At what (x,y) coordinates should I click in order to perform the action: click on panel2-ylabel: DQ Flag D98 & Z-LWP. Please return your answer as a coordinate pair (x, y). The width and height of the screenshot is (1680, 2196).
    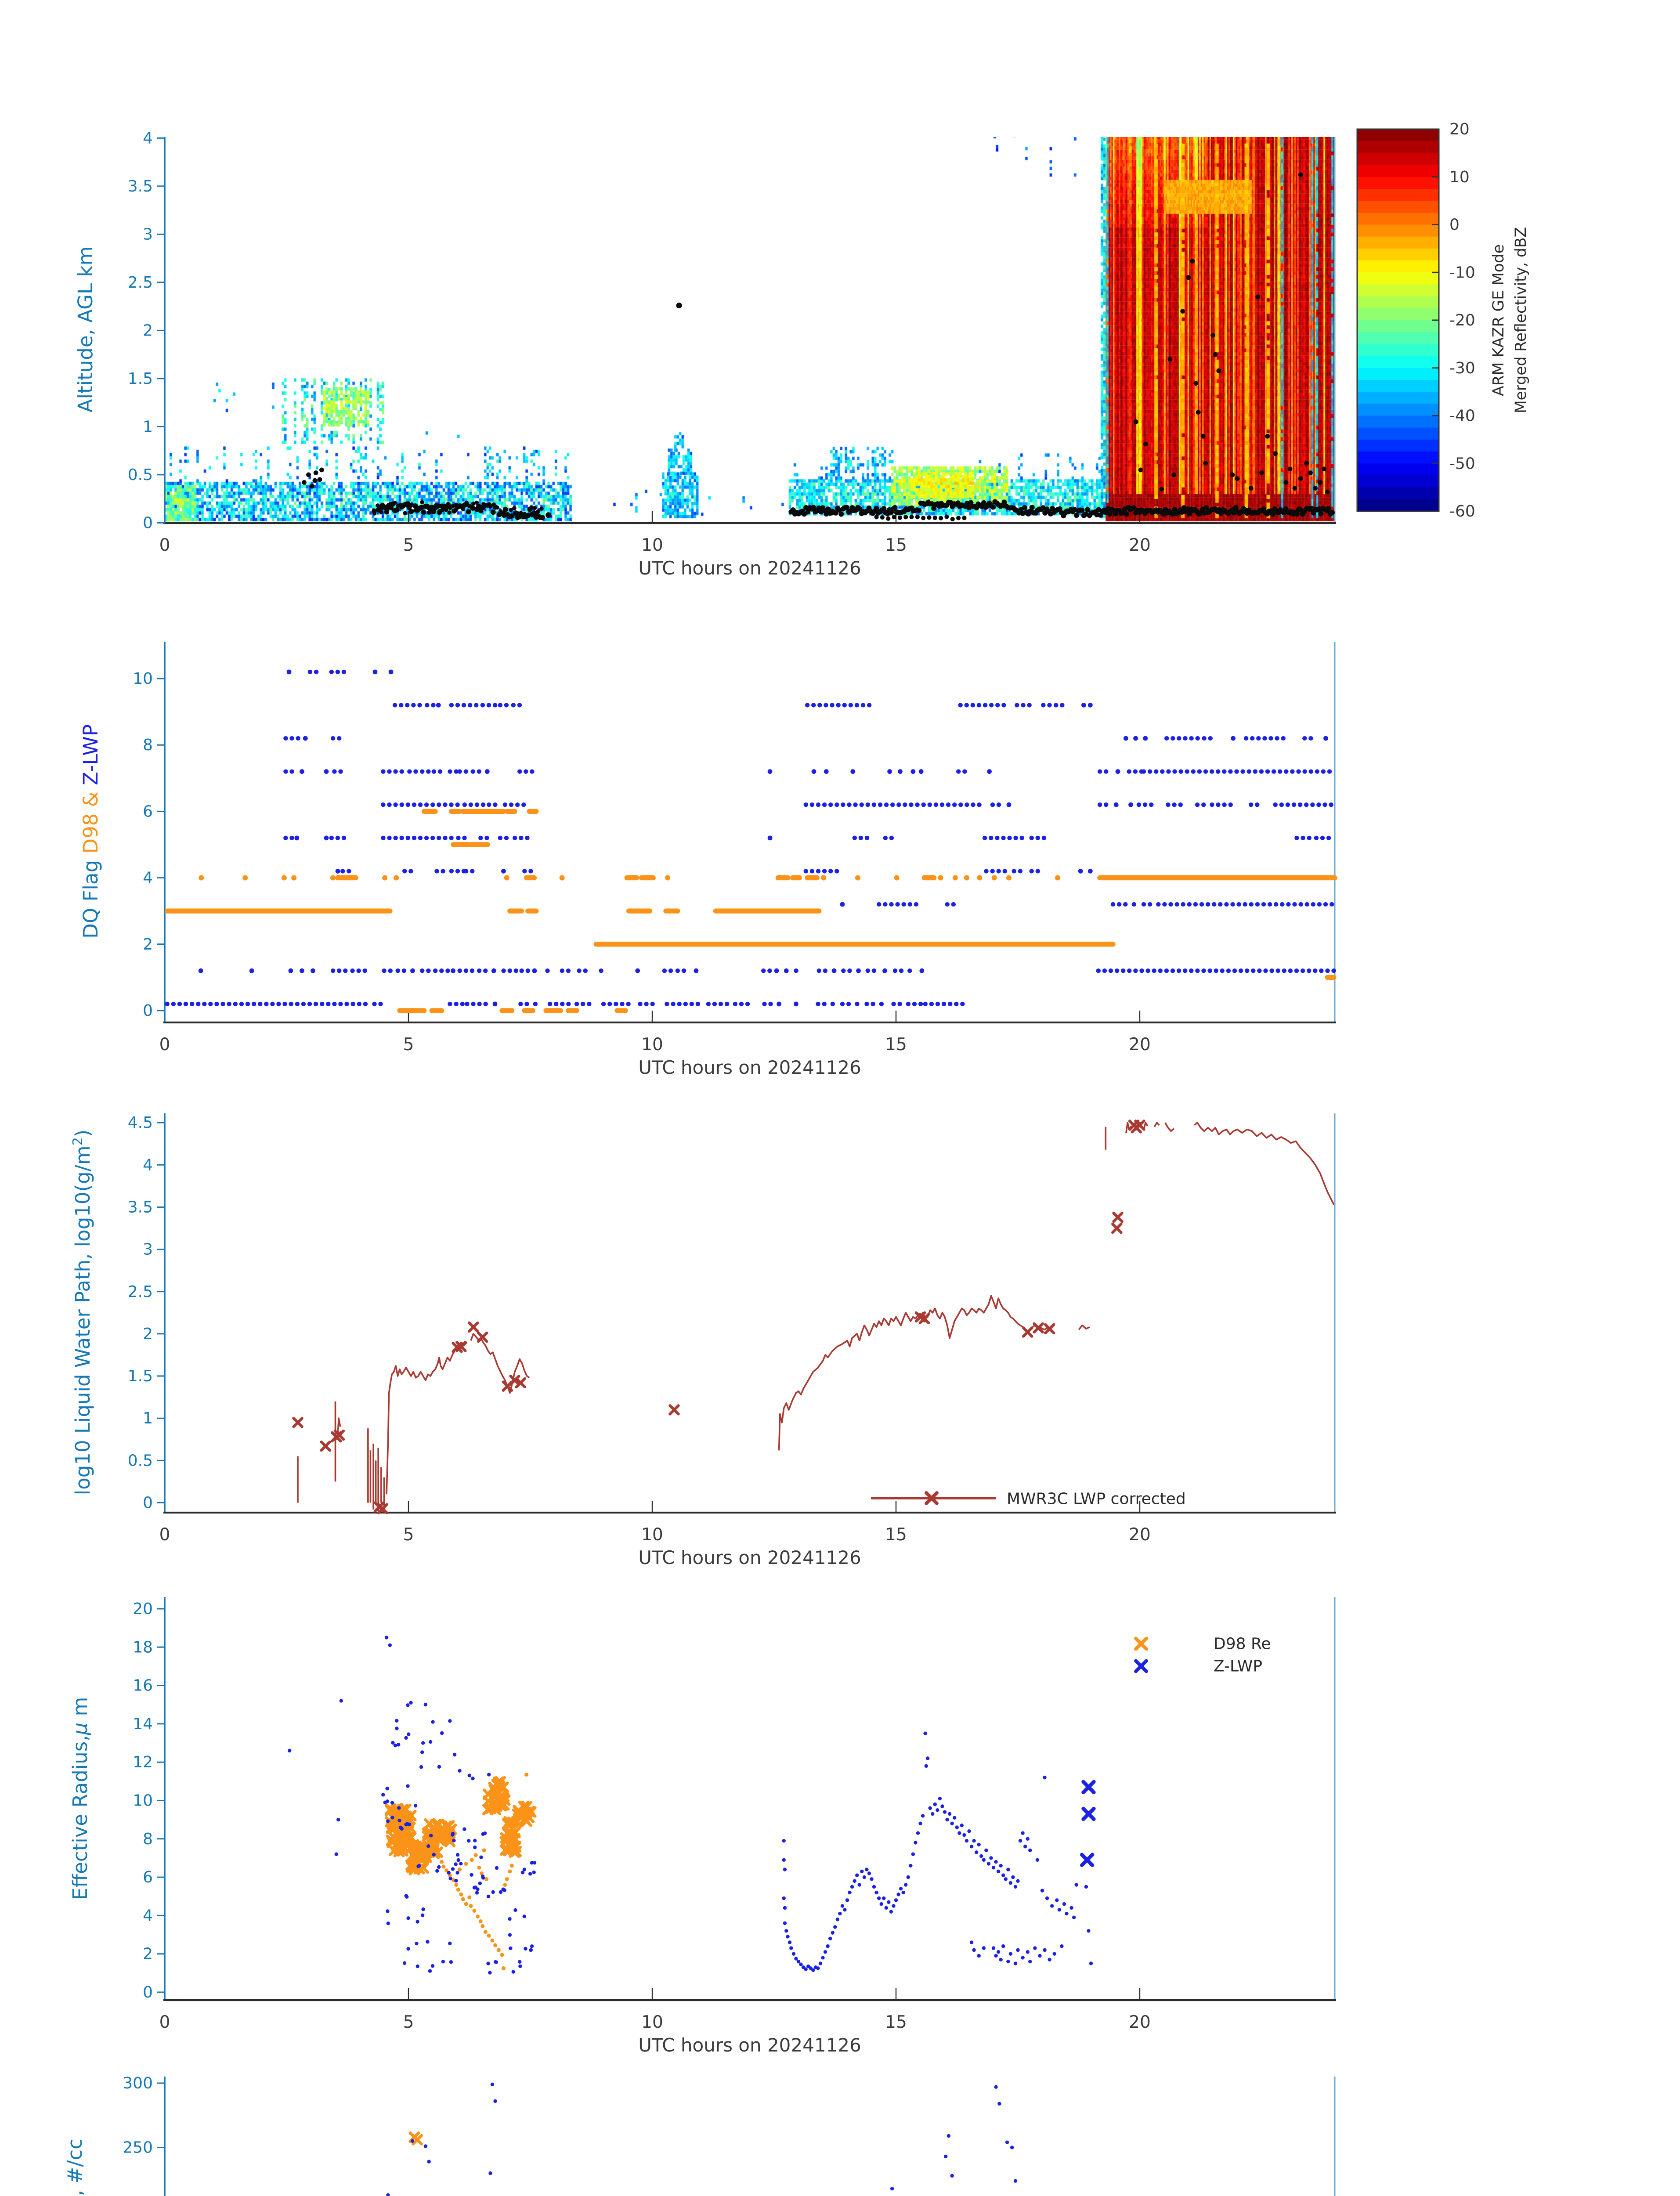
    Looking at the image, I should click on (91, 831).